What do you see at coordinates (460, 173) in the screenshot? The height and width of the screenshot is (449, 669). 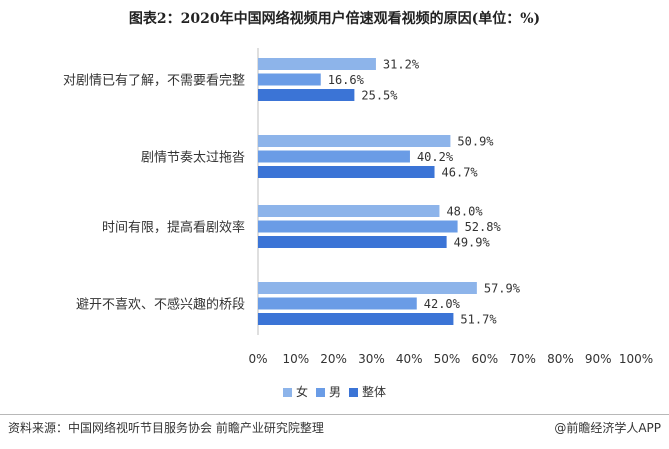 I see `data-label: 46.7%` at bounding box center [460, 173].